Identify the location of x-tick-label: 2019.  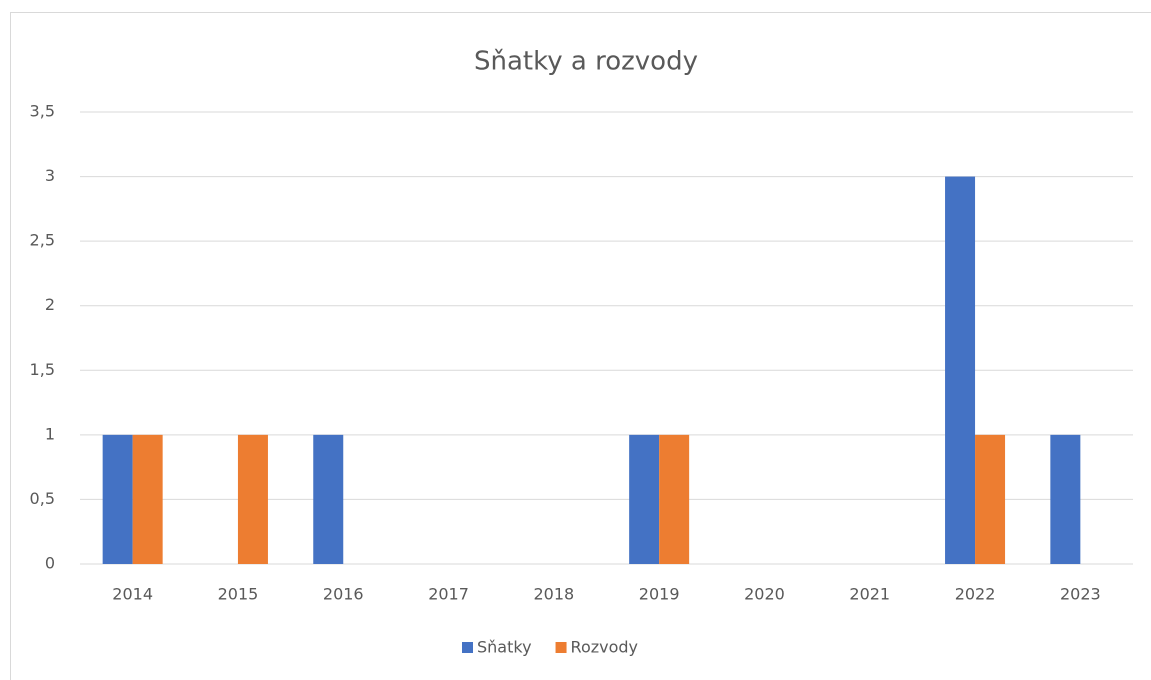
(659, 594).